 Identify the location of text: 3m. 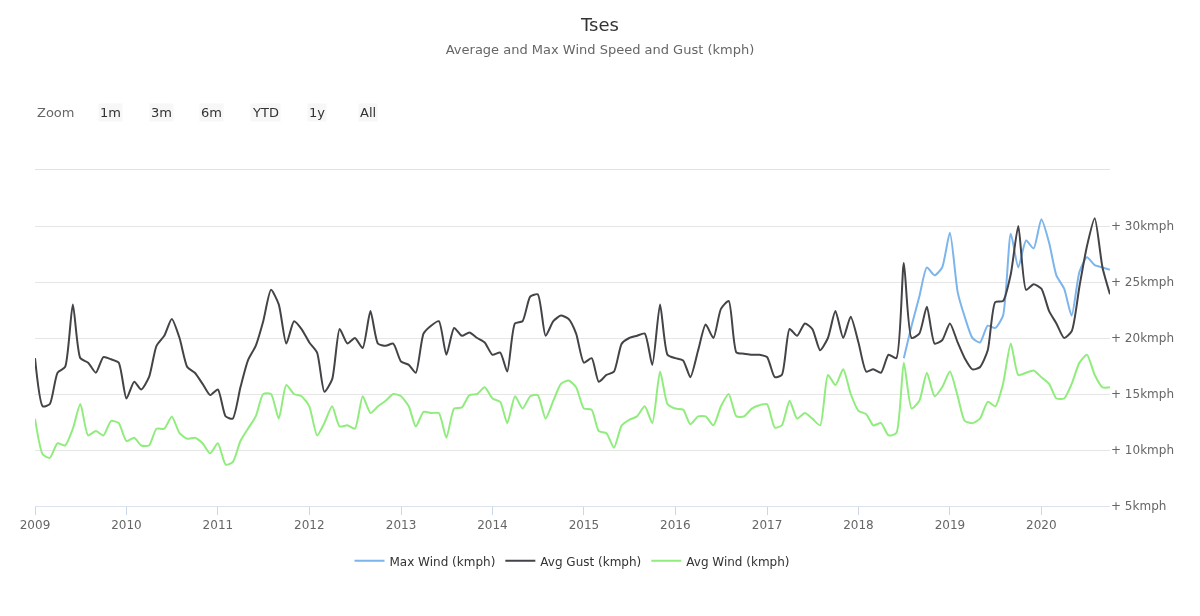
(161, 112).